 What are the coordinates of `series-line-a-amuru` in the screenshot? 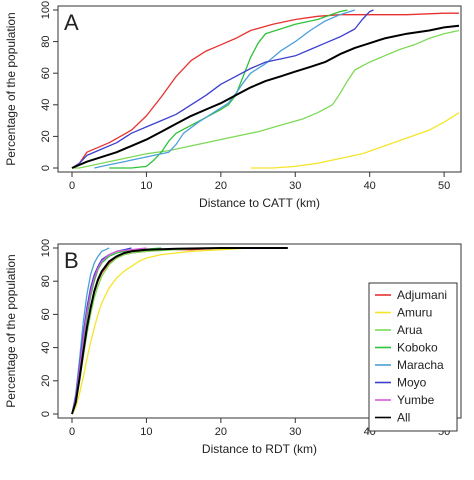 It's located at (355, 140).